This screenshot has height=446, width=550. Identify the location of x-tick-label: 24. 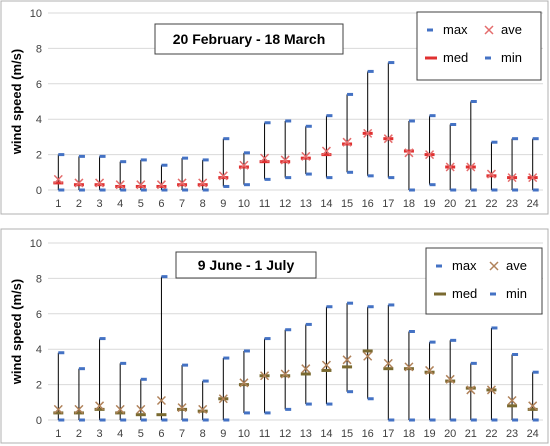
(533, 204).